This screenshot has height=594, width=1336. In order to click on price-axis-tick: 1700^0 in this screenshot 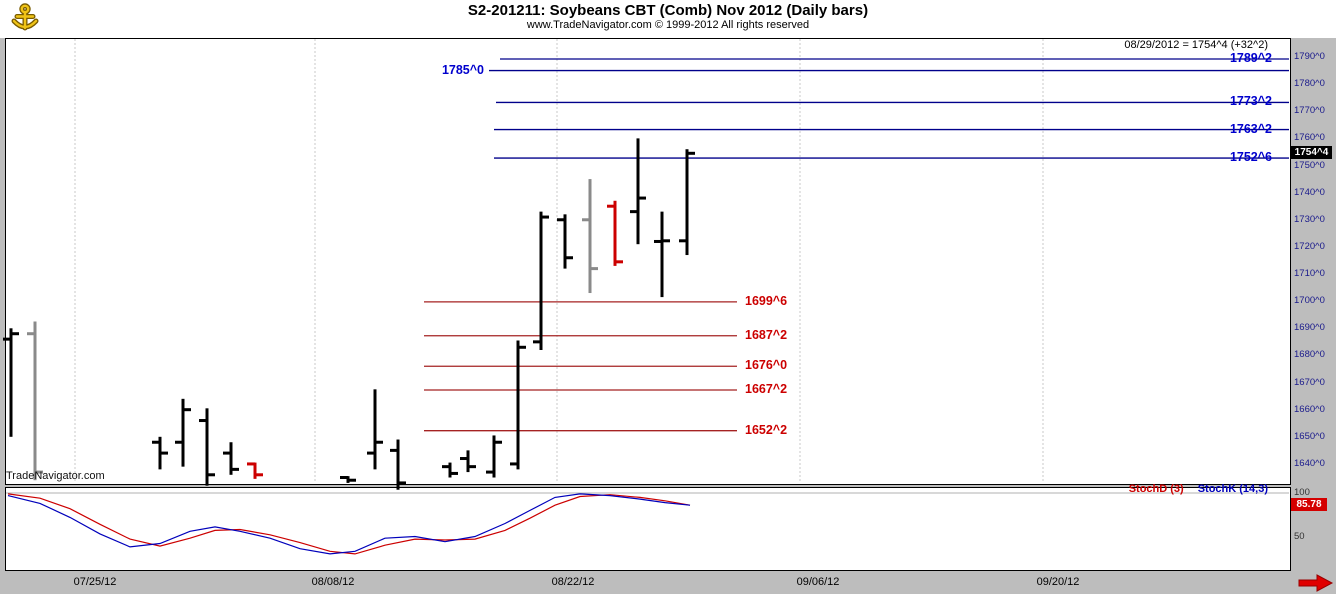, I will do `click(1309, 301)`.